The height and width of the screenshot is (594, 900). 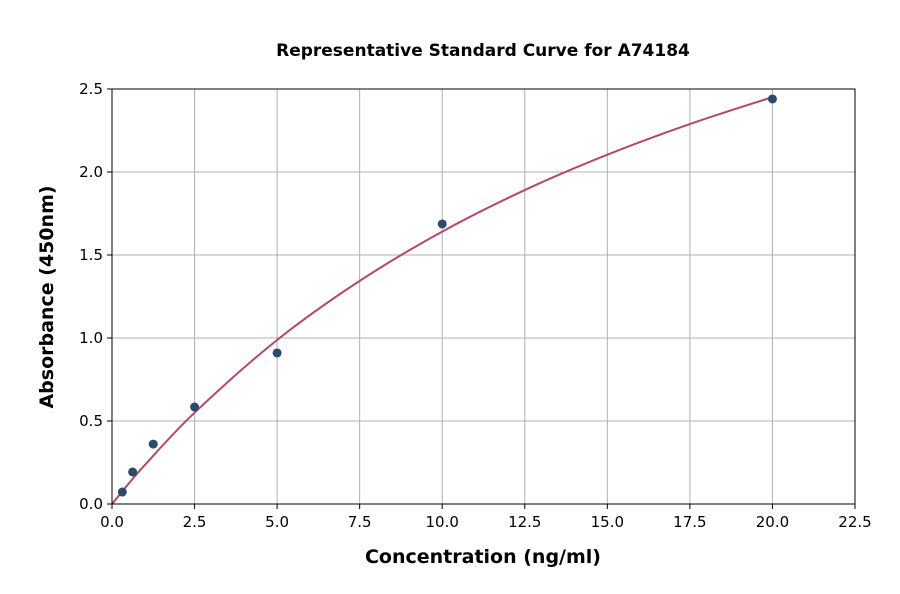 I want to click on y-axis-ticks: 0.0 0.5 1.0 1.5 2.0 2.5, so click(x=95, y=296).